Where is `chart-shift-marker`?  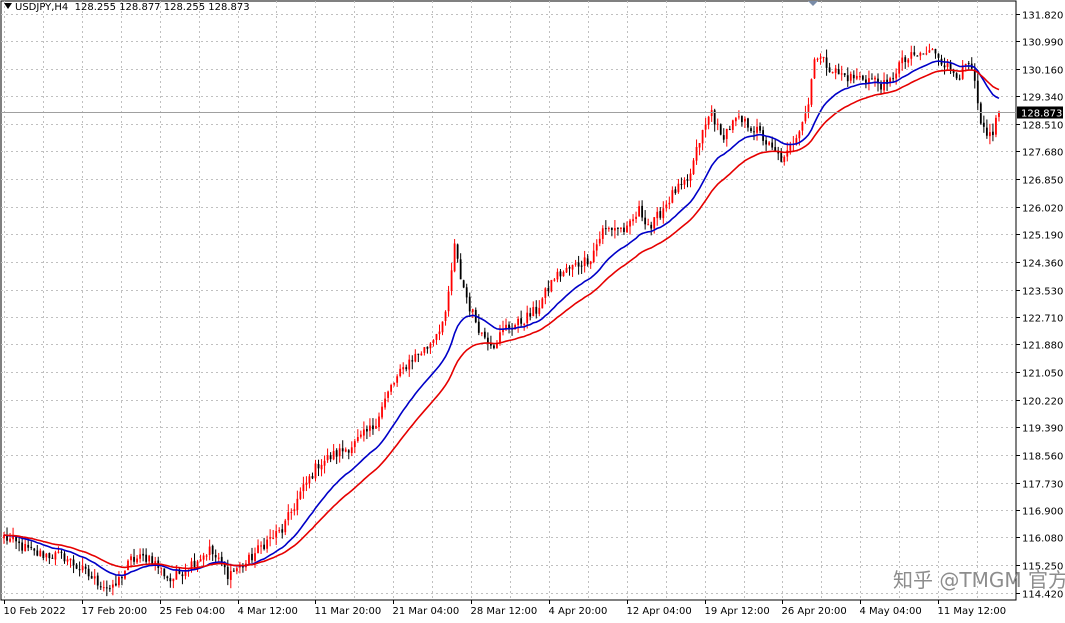
chart-shift-marker is located at coordinates (813, 3).